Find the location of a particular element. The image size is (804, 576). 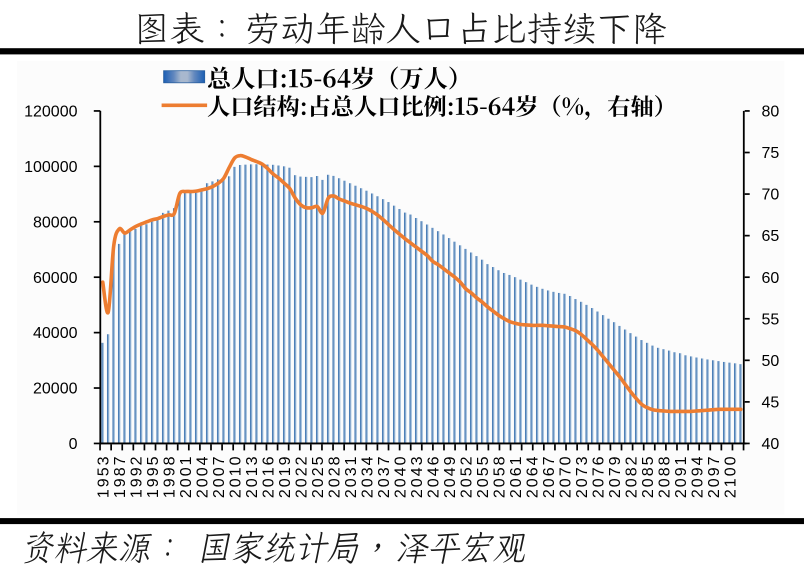

svg-text: 2055 is located at coordinates (483, 477).